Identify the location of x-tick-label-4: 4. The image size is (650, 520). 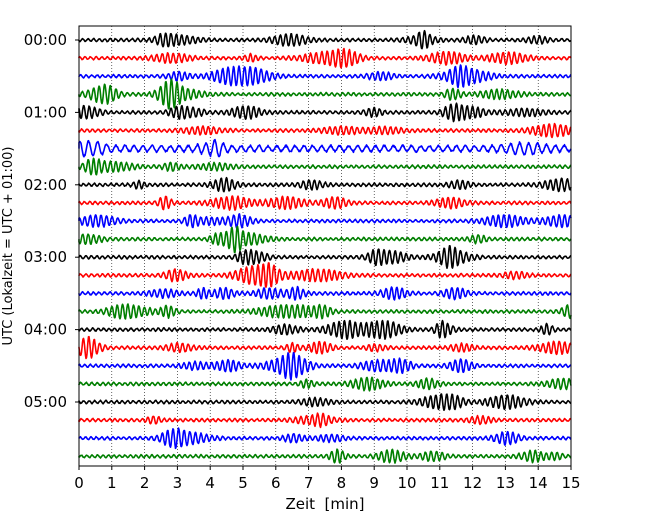
(210, 483).